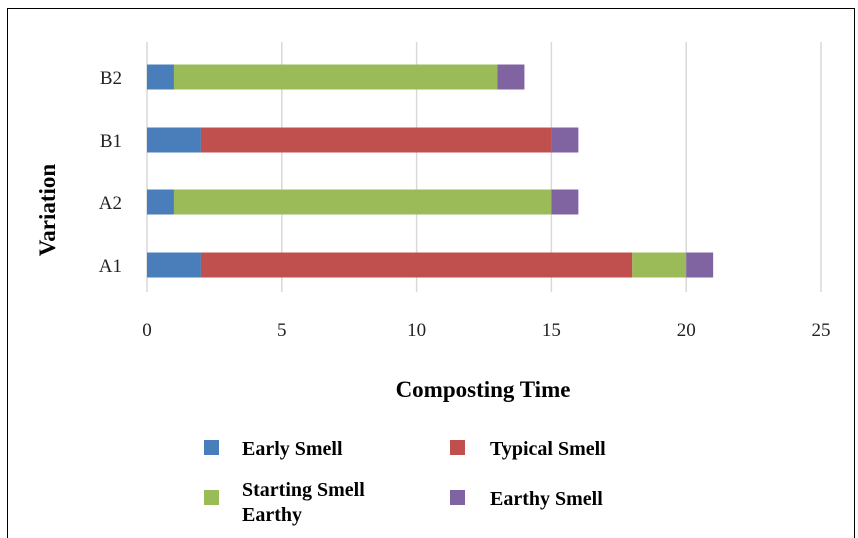 This screenshot has height=538, width=858. Describe the element at coordinates (110, 203) in the screenshot. I see `y-tick-a2: A2` at that location.